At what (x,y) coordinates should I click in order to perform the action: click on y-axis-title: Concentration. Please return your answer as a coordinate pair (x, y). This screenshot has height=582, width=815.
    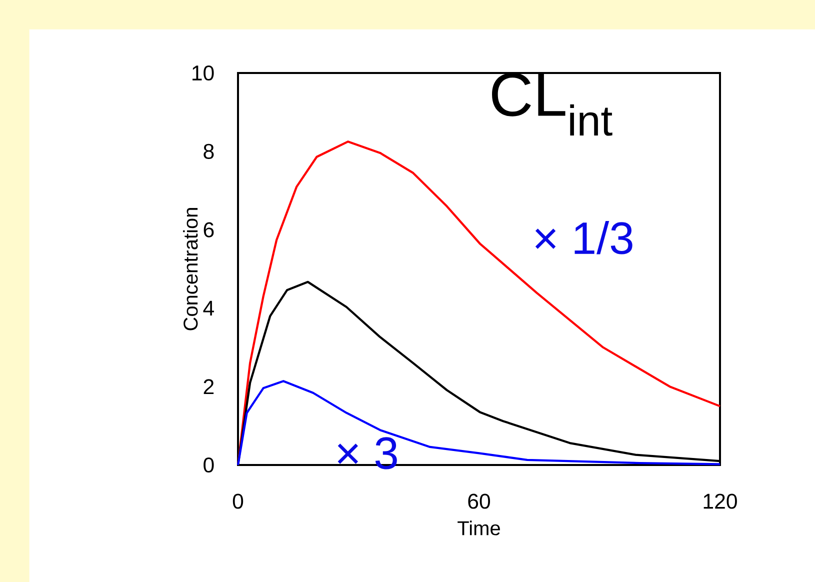
    Looking at the image, I should click on (190, 269).